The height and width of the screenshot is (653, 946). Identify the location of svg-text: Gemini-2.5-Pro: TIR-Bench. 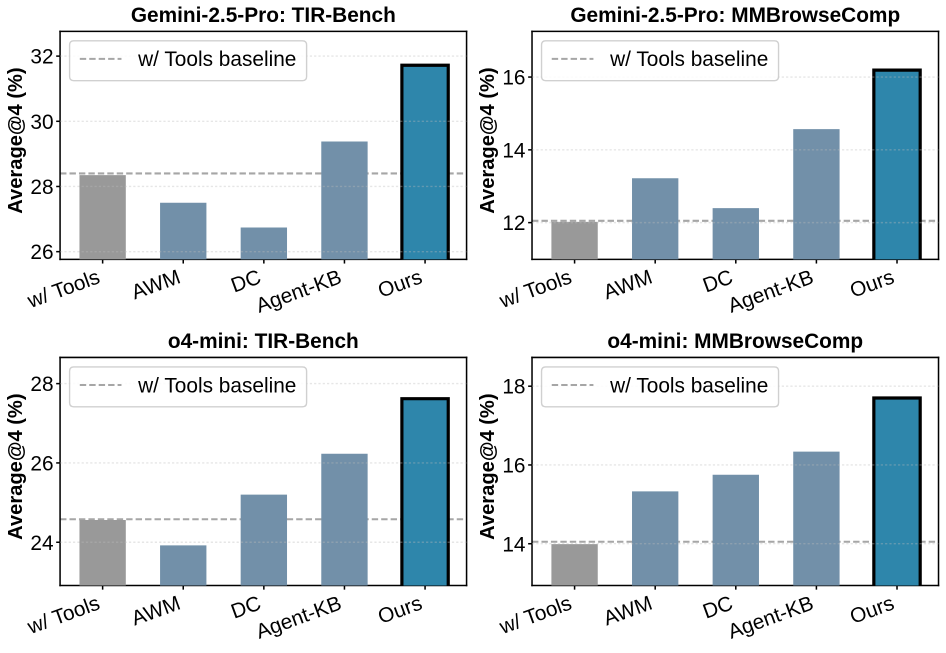
(263, 15).